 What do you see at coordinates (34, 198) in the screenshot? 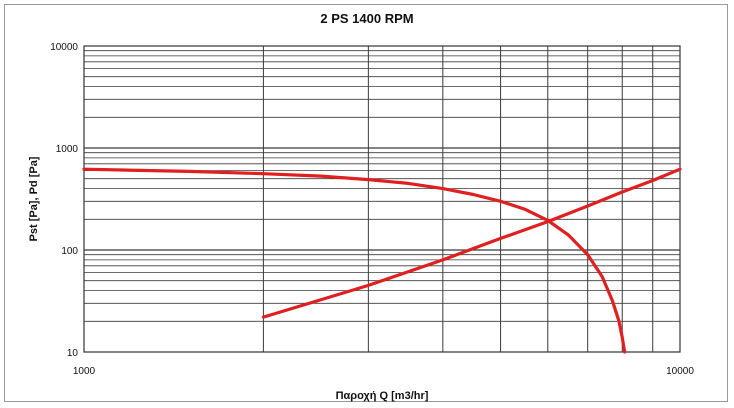
I see `y-axis-label: Pst [Pa], Pd [Pa]` at bounding box center [34, 198].